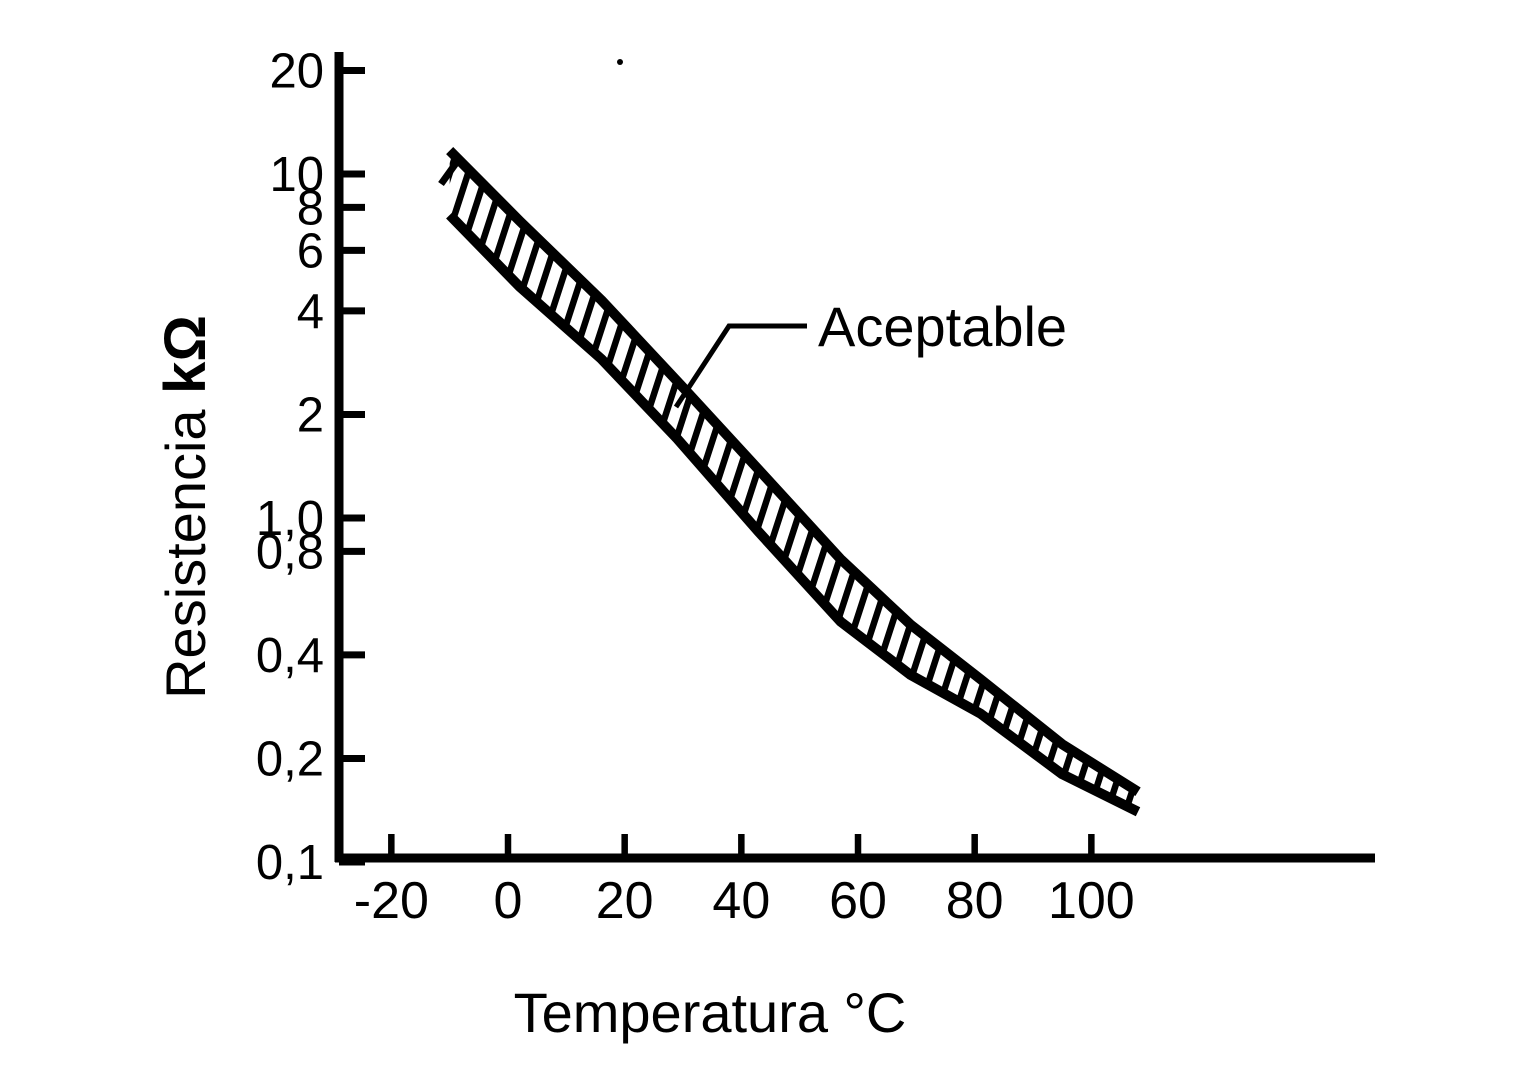 The width and height of the screenshot is (1535, 1087). Describe the element at coordinates (620, 62) in the screenshot. I see `scan-speck-artifact` at that location.